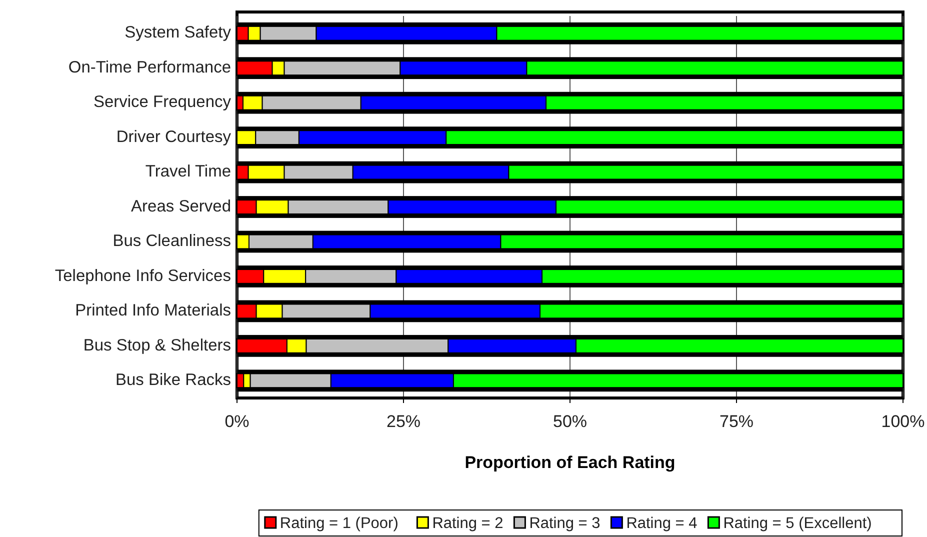  Describe the element at coordinates (181, 206) in the screenshot. I see `y-tick-label: Areas Served` at that location.